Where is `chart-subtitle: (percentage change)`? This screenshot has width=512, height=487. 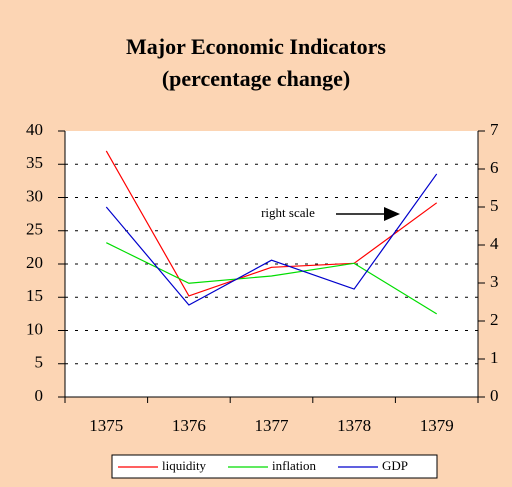
chart-subtitle: (percentage change) is located at coordinates (256, 78).